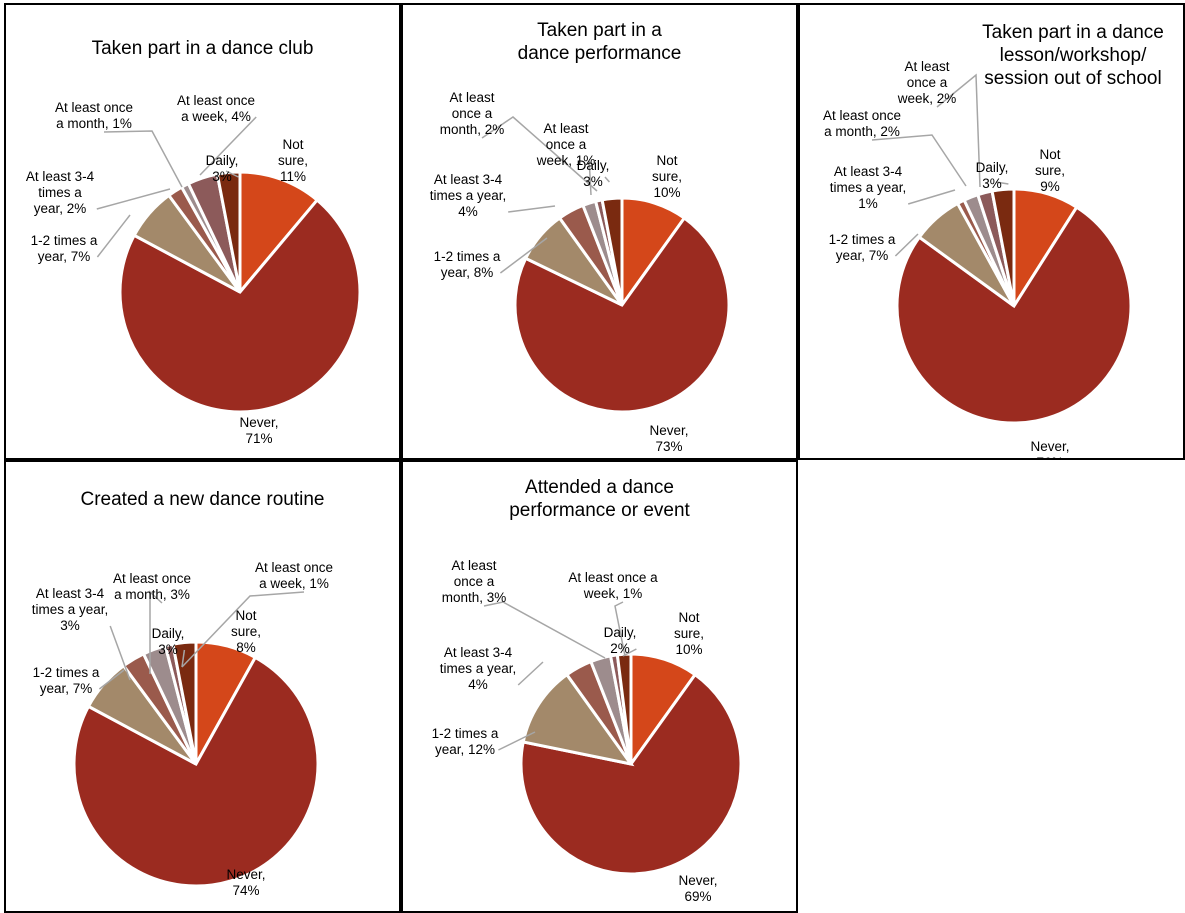 The image size is (1185, 913). Describe the element at coordinates (202, 499) in the screenshot. I see `chart-title: Created a new dance routine` at that location.